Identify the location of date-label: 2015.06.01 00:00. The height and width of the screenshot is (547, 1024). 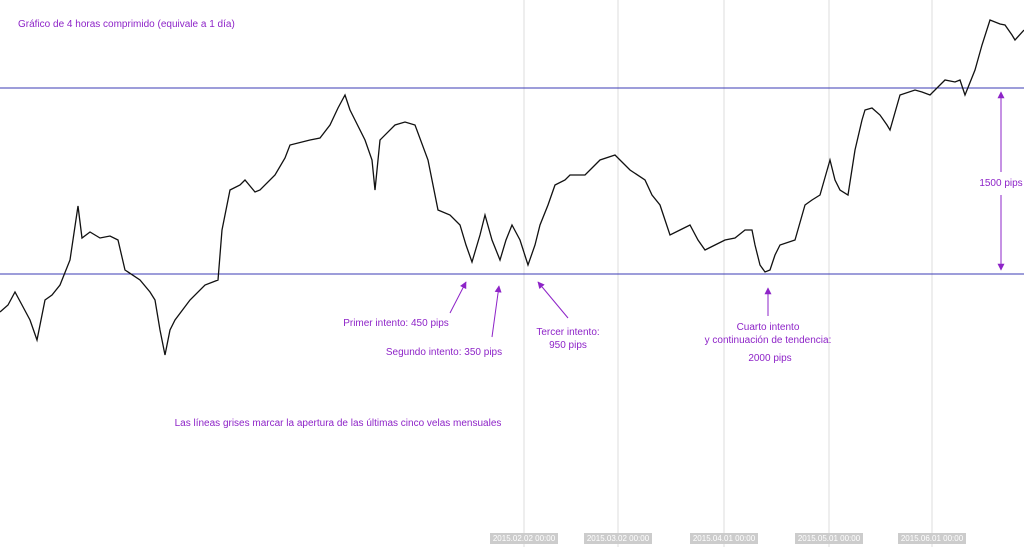
(932, 538).